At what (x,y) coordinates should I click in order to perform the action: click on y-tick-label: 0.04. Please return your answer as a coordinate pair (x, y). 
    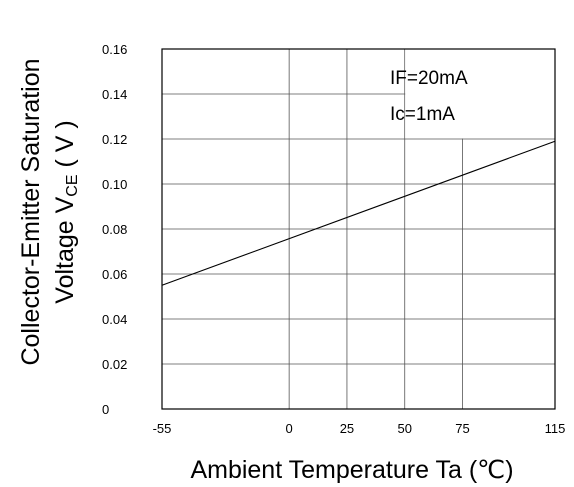
    Looking at the image, I should click on (114, 319).